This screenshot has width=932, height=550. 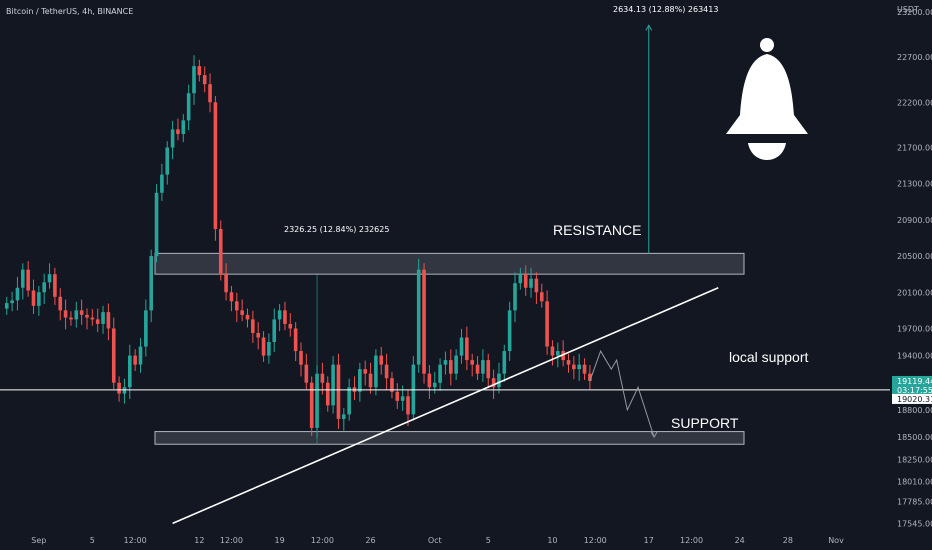 What do you see at coordinates (654, 434) in the screenshot?
I see `projection-arrowhead` at bounding box center [654, 434].